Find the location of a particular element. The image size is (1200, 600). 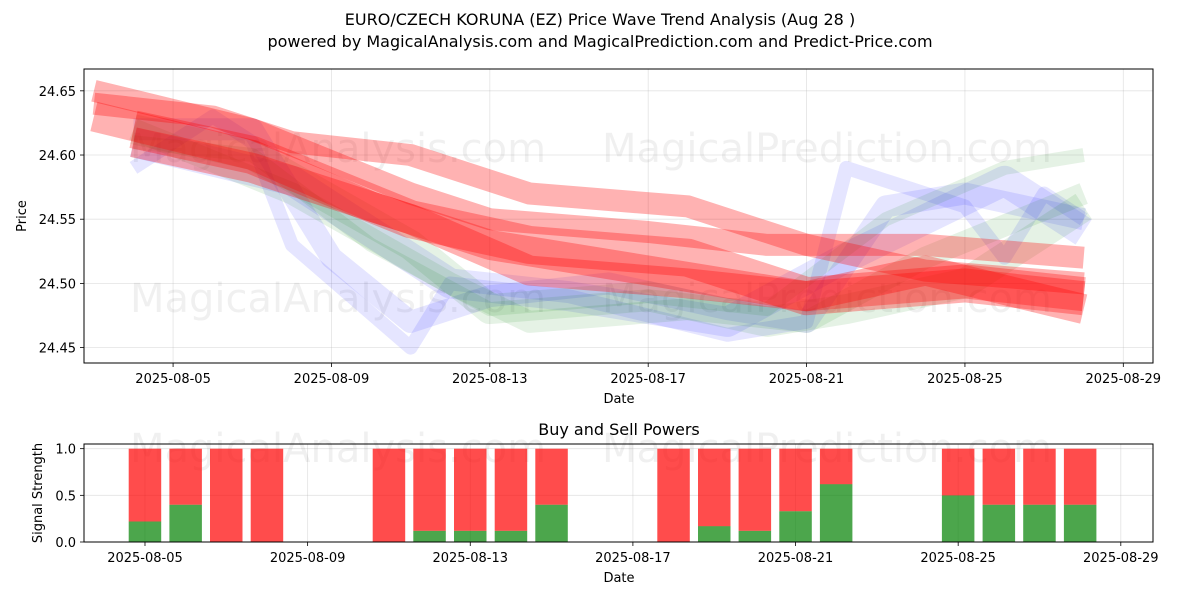

signal-x-tick-label: 2025-08-05 is located at coordinates (145, 558).